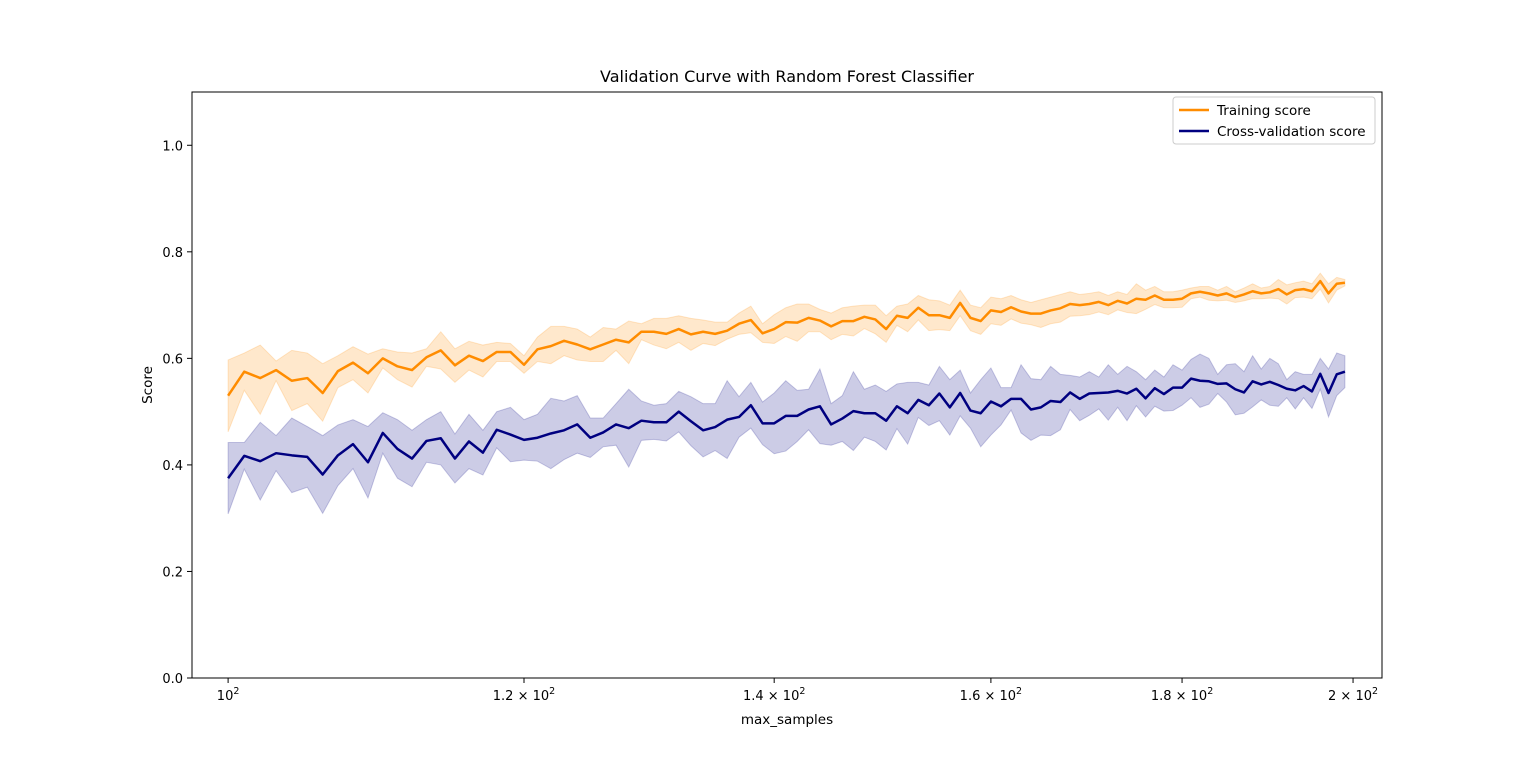 The image size is (1536, 762). Describe the element at coordinates (787, 720) in the screenshot. I see `x-axis-label: max_samples` at that location.